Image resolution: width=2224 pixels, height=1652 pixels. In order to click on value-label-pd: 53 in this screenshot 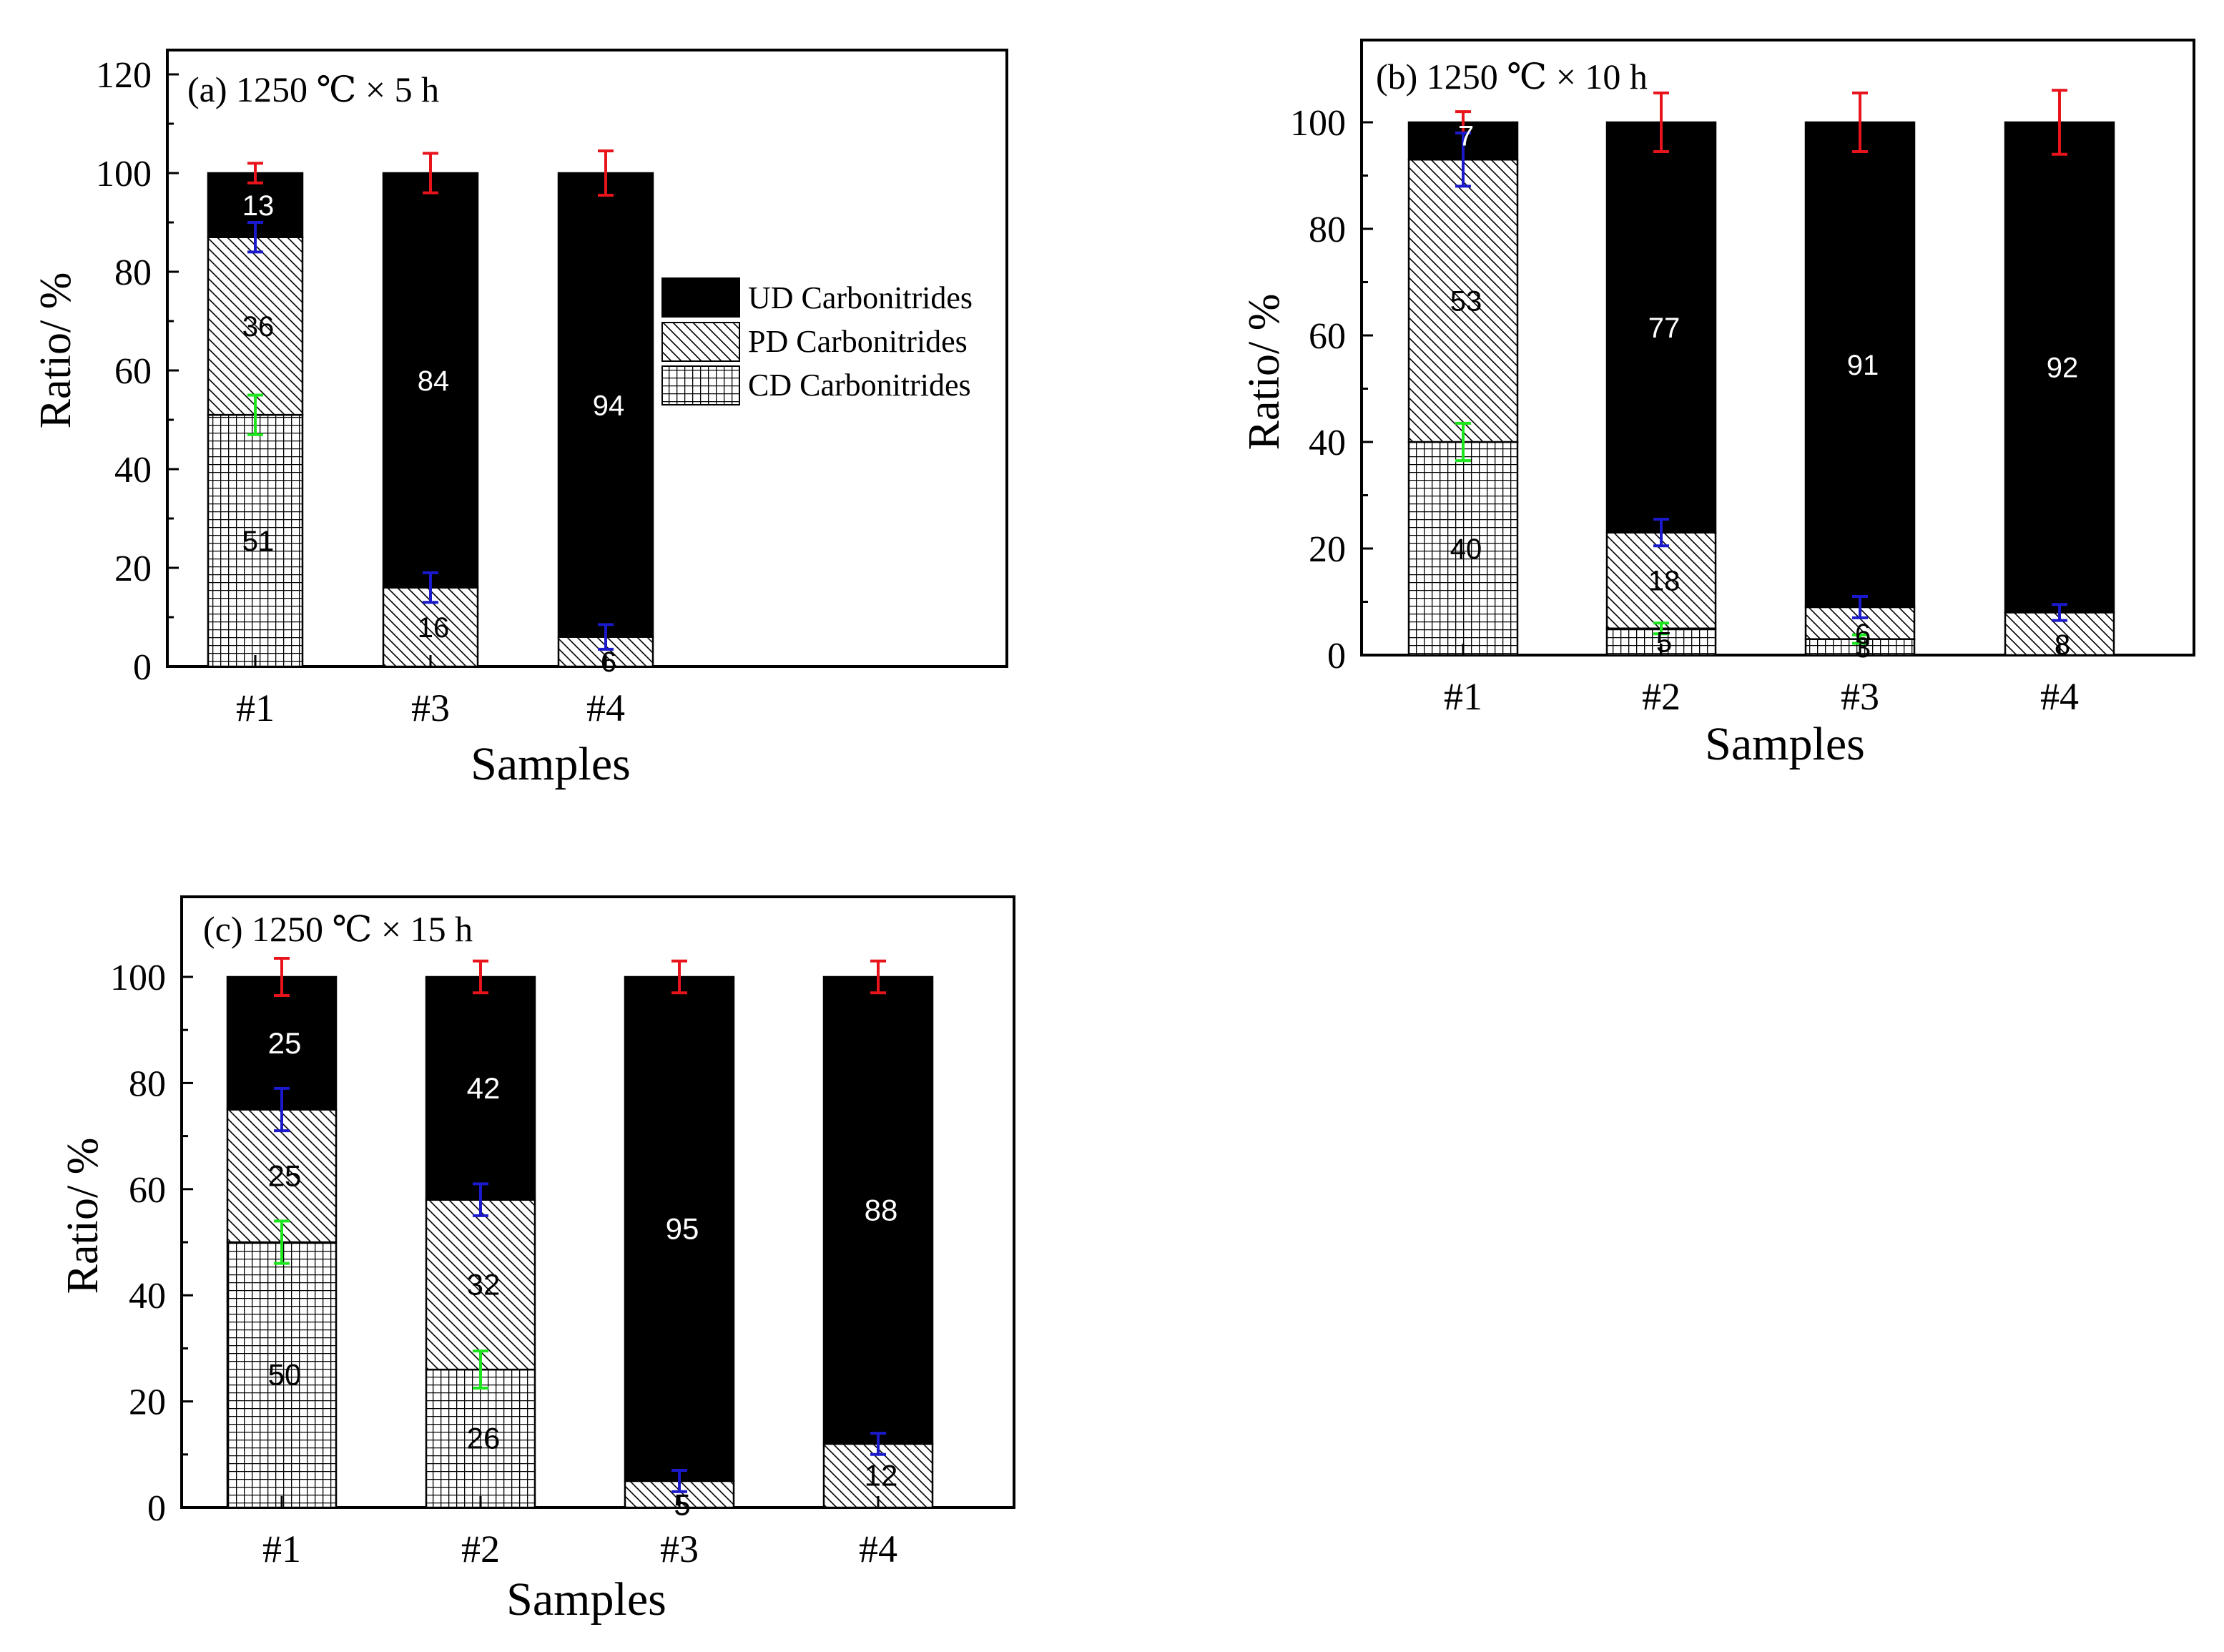, I will do `click(1466, 302)`.